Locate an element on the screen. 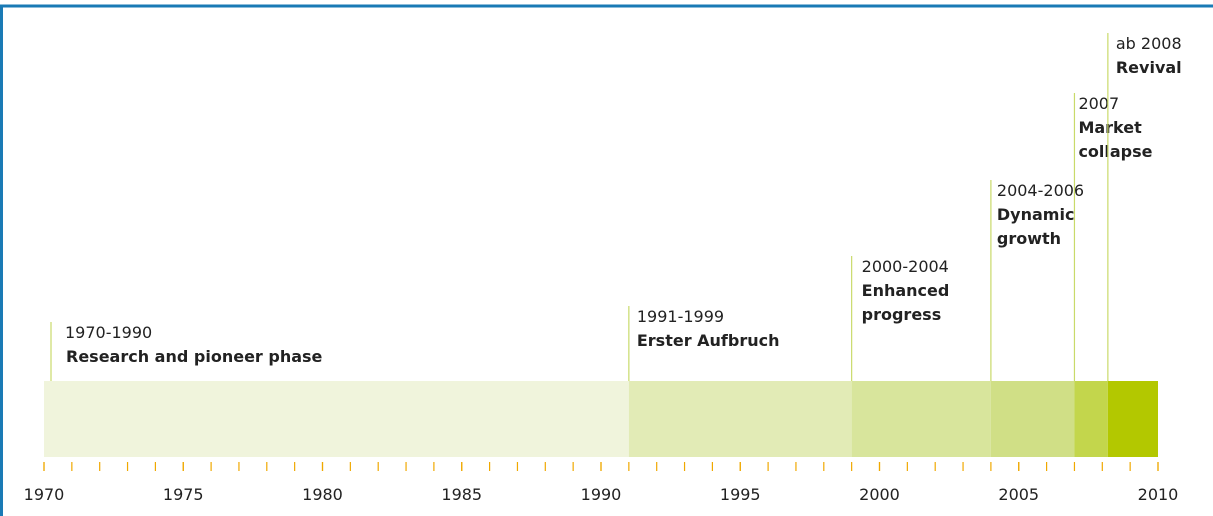 The height and width of the screenshot is (516, 1213). x-tick-label: 2000 is located at coordinates (879, 494).